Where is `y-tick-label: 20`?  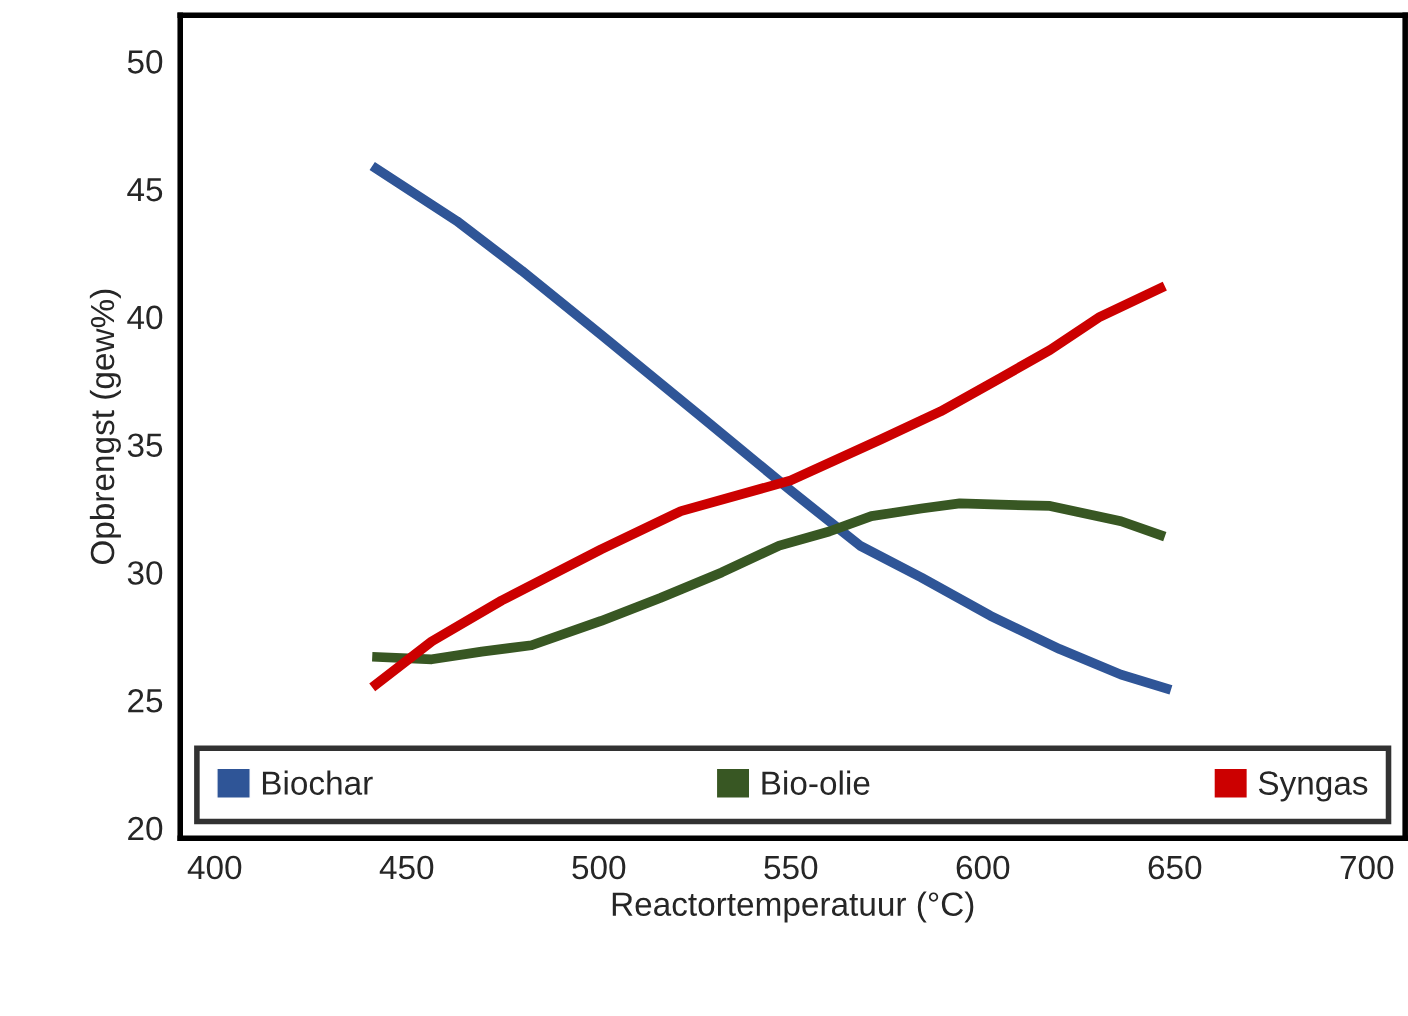 y-tick-label: 20 is located at coordinates (145, 828).